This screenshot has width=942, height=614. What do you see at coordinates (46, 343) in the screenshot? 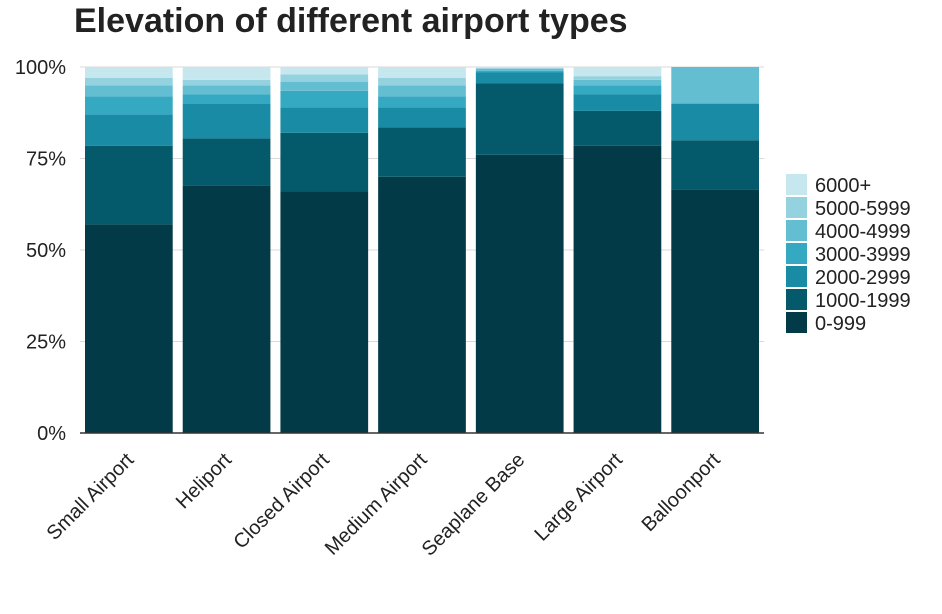
I see `y-tick-label: 25%` at bounding box center [46, 343].